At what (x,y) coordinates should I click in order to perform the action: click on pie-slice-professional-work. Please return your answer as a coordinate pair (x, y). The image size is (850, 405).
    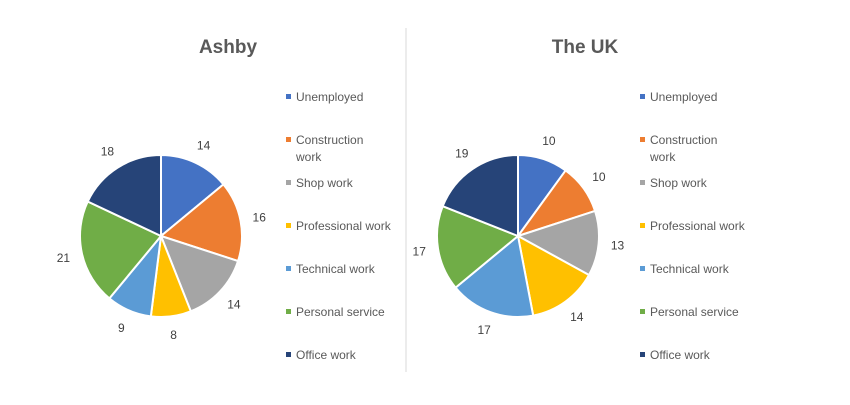
    Looking at the image, I should click on (553, 275).